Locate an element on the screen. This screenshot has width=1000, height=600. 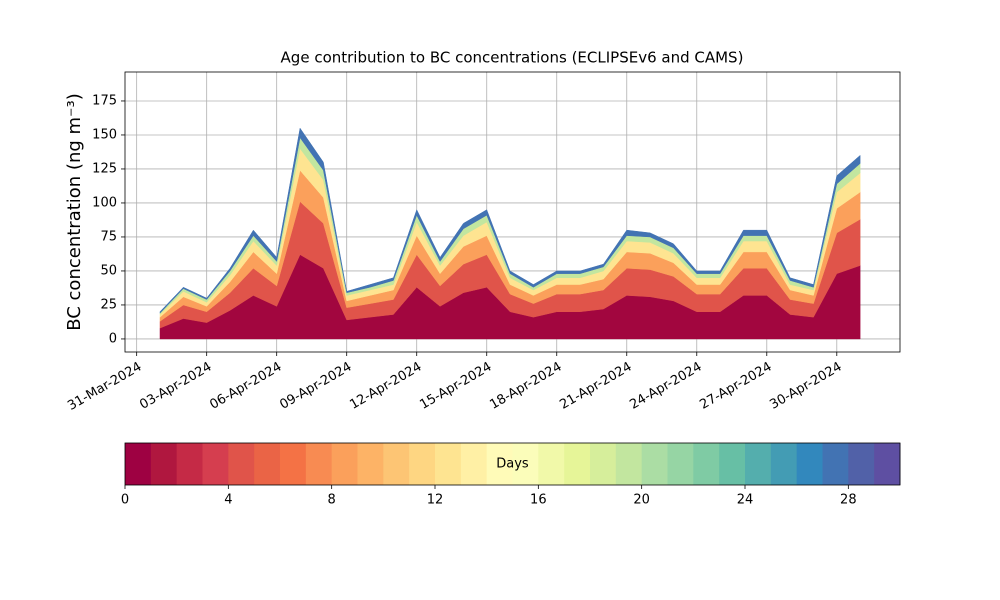
y-tick-label: 0 is located at coordinates (113, 338).